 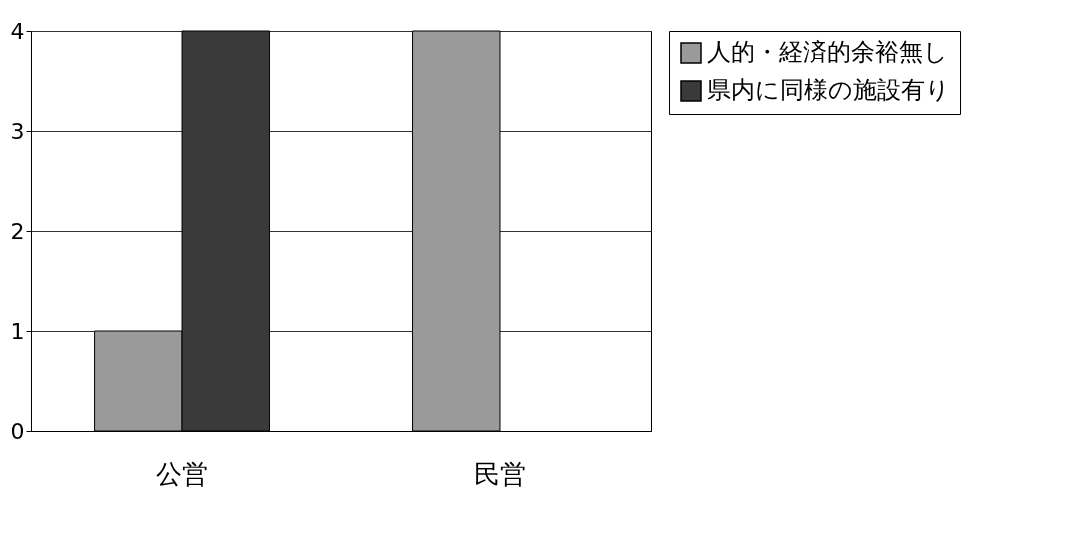 What do you see at coordinates (182, 473) in the screenshot?
I see `x-tick-label: 公営` at bounding box center [182, 473].